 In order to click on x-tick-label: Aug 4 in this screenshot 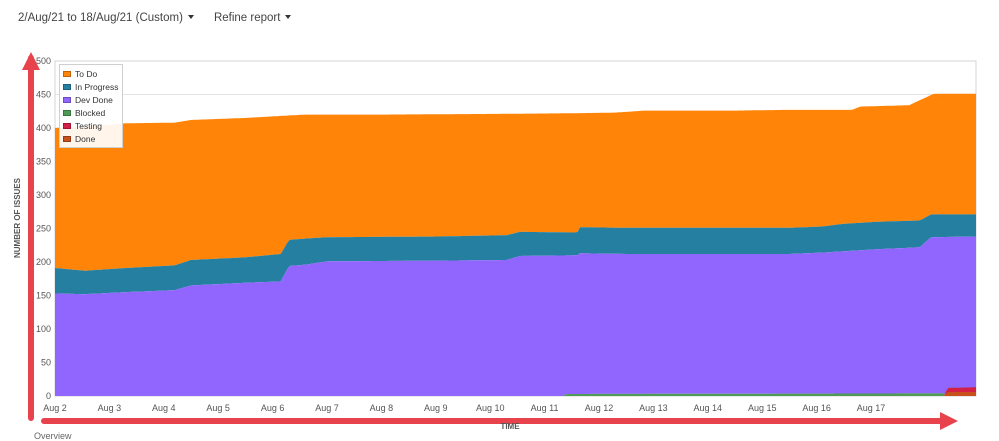, I will do `click(164, 408)`.